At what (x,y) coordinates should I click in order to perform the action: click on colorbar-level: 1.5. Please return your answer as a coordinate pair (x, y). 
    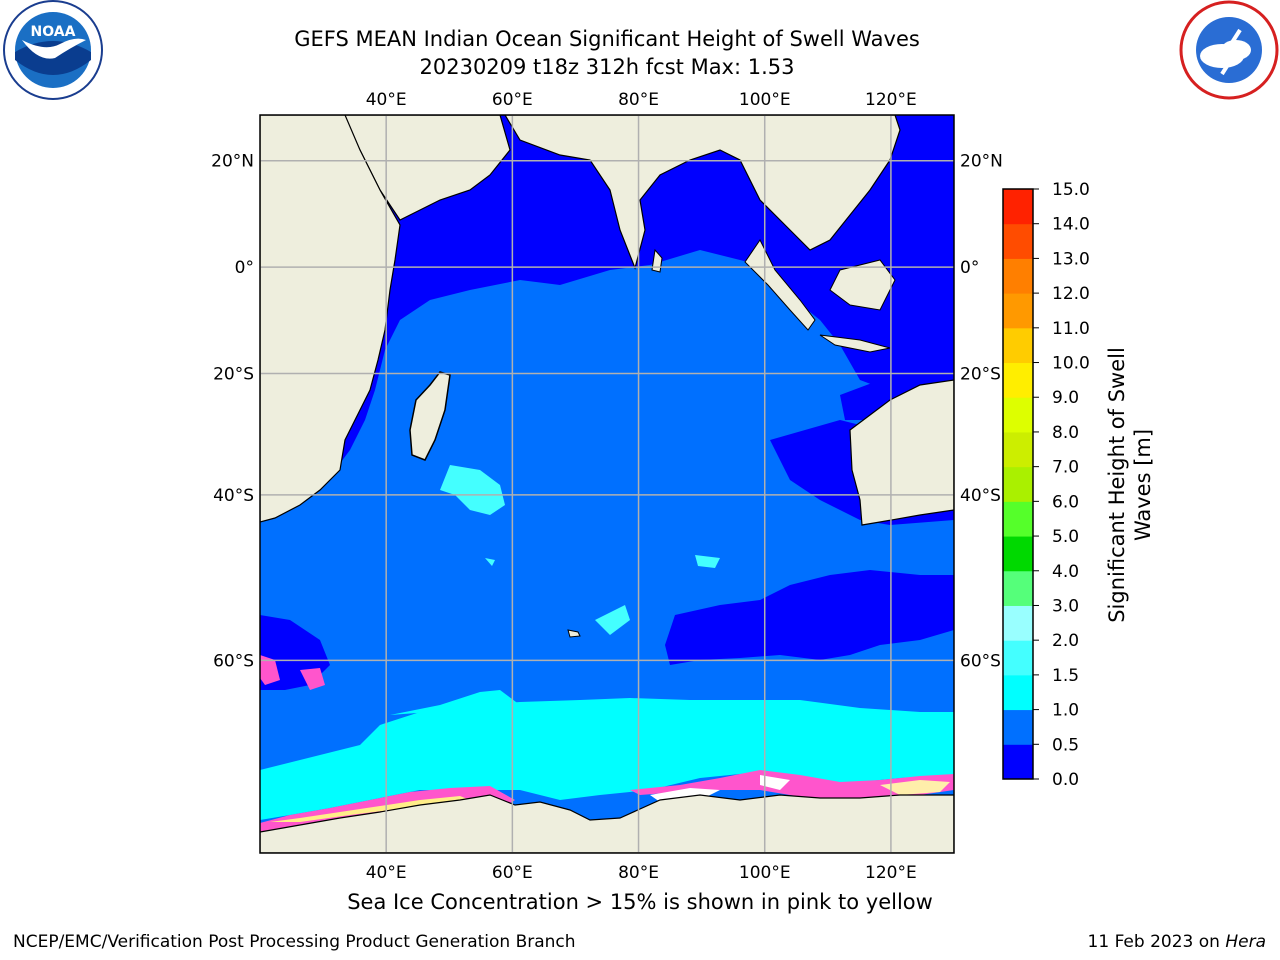
    Looking at the image, I should click on (1065, 676).